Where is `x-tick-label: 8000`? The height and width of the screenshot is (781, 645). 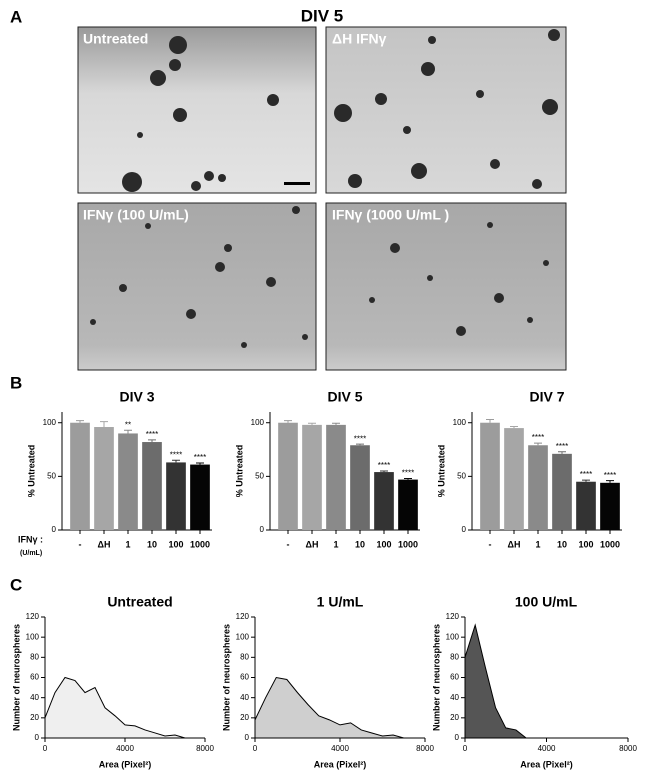
x-tick-label: 8000 is located at coordinates (628, 748).